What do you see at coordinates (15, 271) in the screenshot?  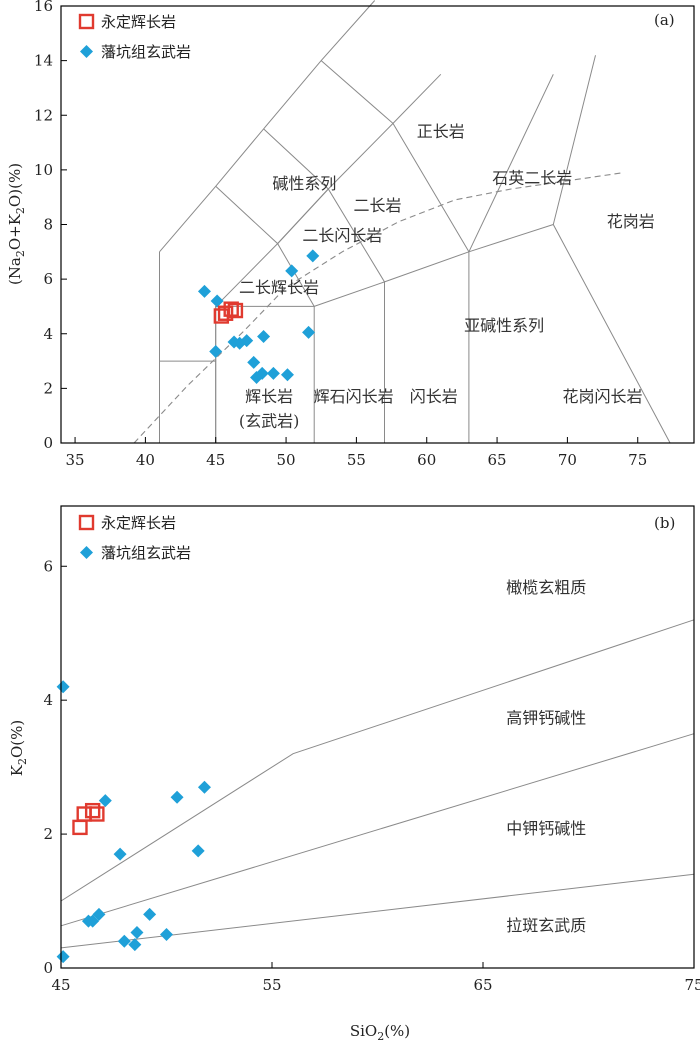 I see `ylabel-part: (Na` at bounding box center [15, 271].